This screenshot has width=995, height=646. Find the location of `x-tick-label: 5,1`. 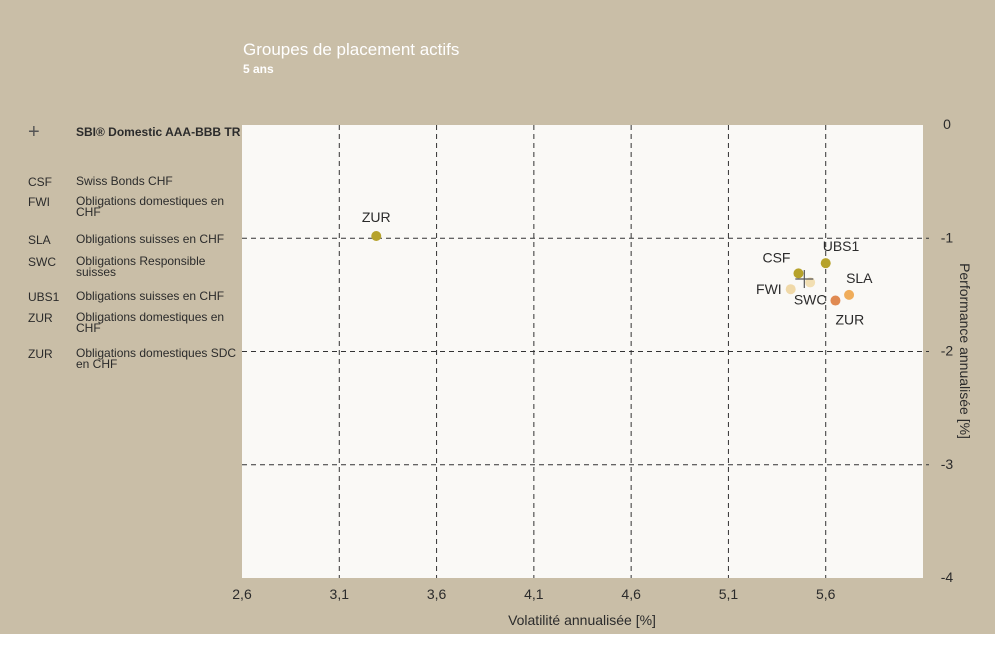

x-tick-label: 5,1 is located at coordinates (729, 594).